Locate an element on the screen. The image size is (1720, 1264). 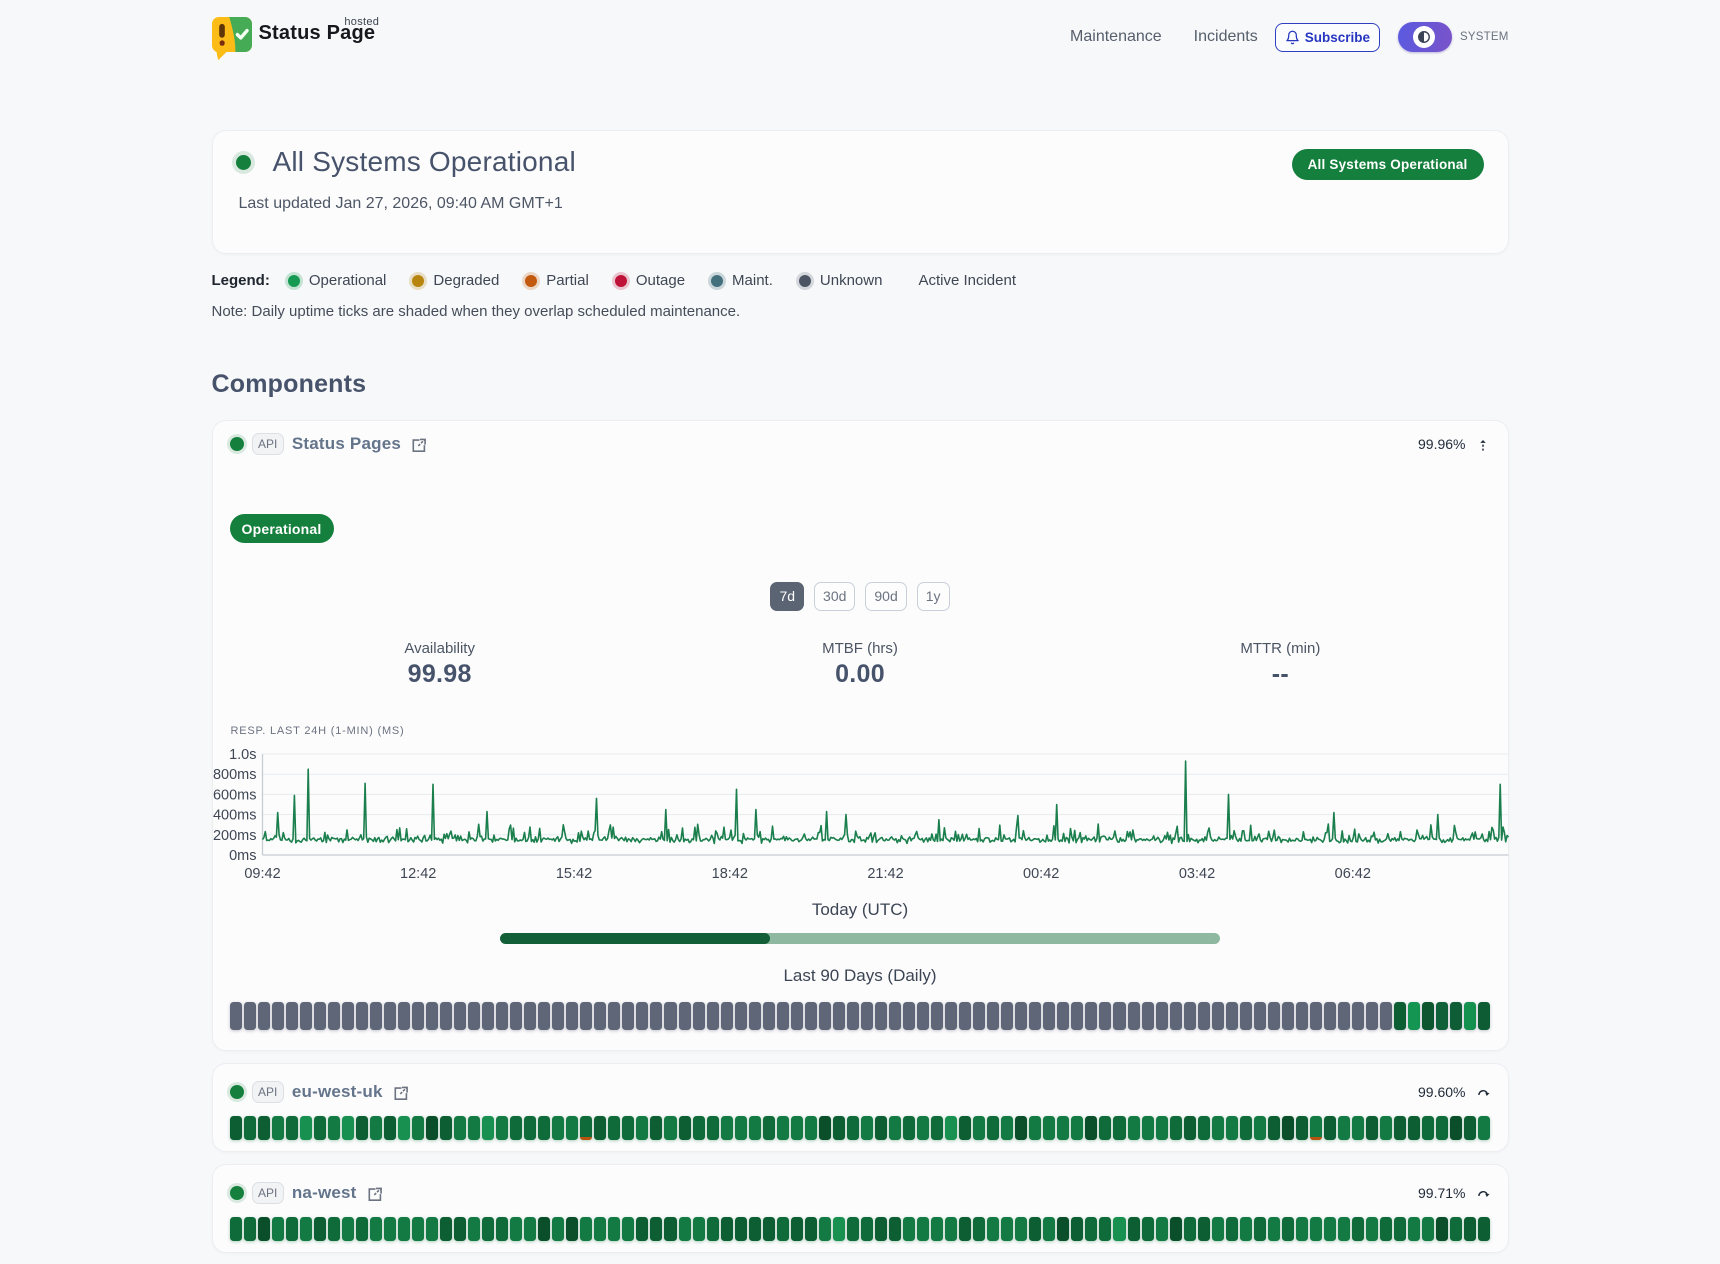
svg-text: 1.0s is located at coordinates (242, 755).